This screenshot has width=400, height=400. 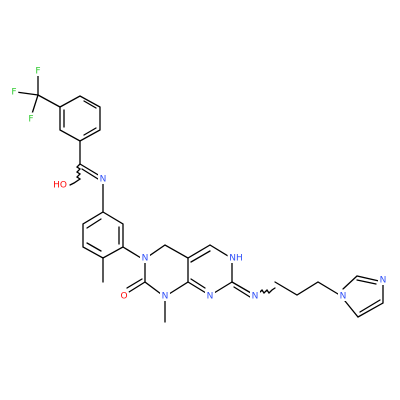 I want to click on atom-label: O, so click(x=123, y=297).